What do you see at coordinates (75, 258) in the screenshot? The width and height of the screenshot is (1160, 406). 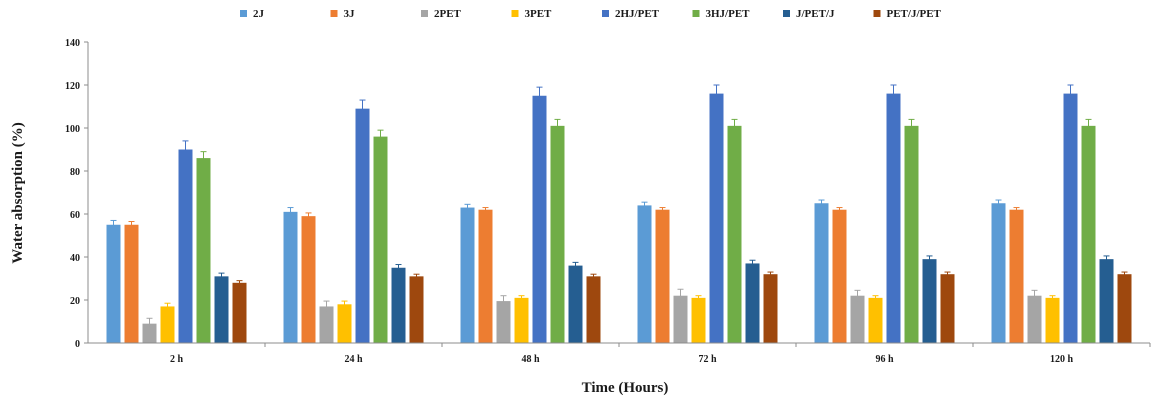 I see `y-tick-label: 40` at bounding box center [75, 258].